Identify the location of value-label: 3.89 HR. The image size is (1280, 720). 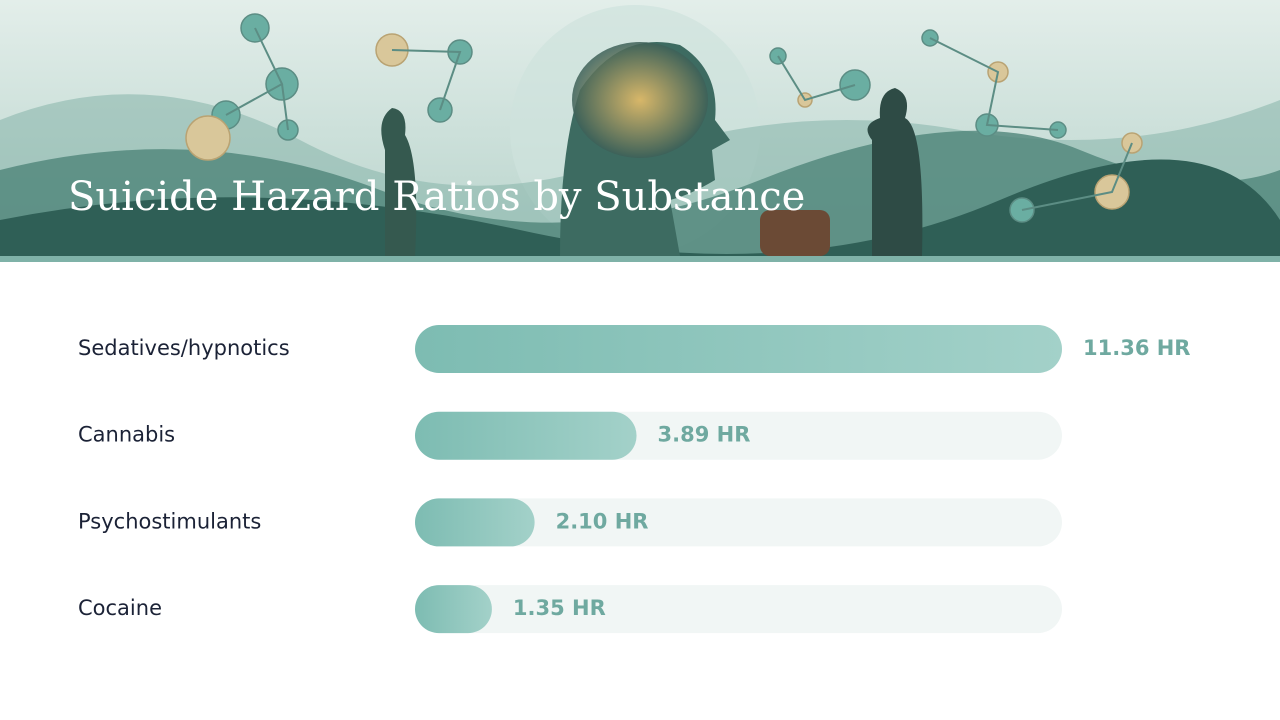
(704, 435).